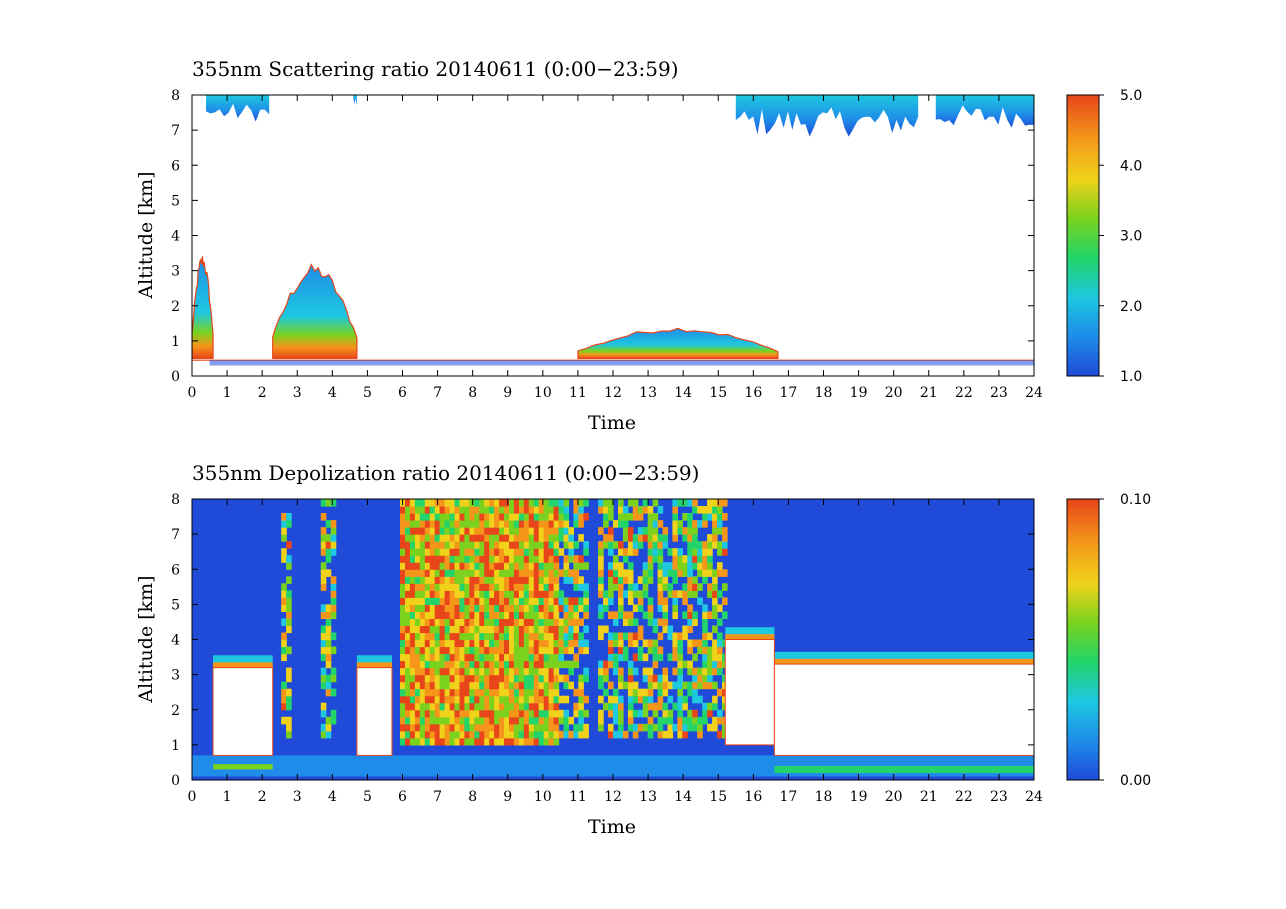 The width and height of the screenshot is (1286, 909). What do you see at coordinates (621, 363) in the screenshot?
I see `near-ground-band` at bounding box center [621, 363].